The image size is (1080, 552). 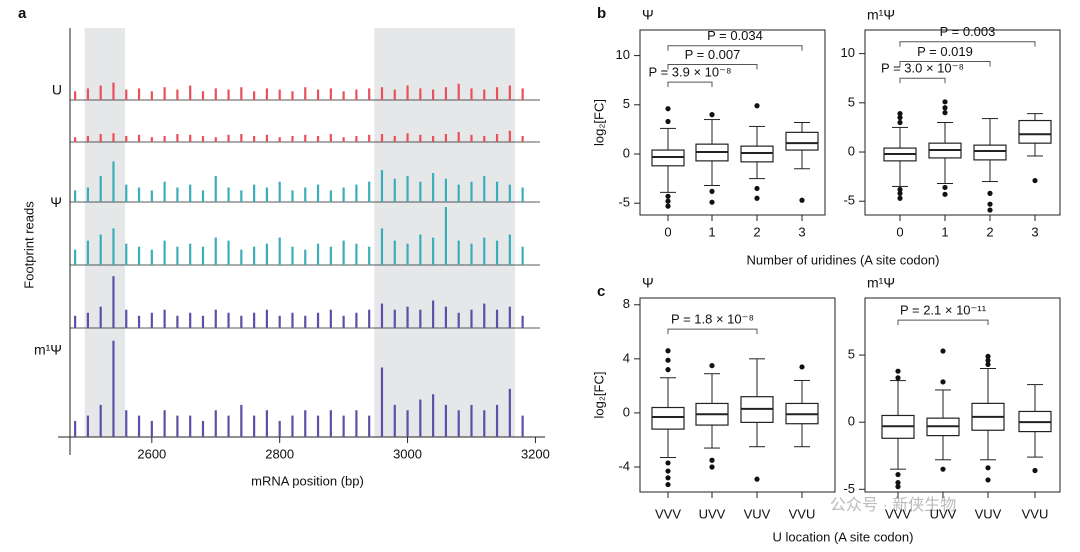 I want to click on y-tick-label: 8, so click(x=626, y=303).